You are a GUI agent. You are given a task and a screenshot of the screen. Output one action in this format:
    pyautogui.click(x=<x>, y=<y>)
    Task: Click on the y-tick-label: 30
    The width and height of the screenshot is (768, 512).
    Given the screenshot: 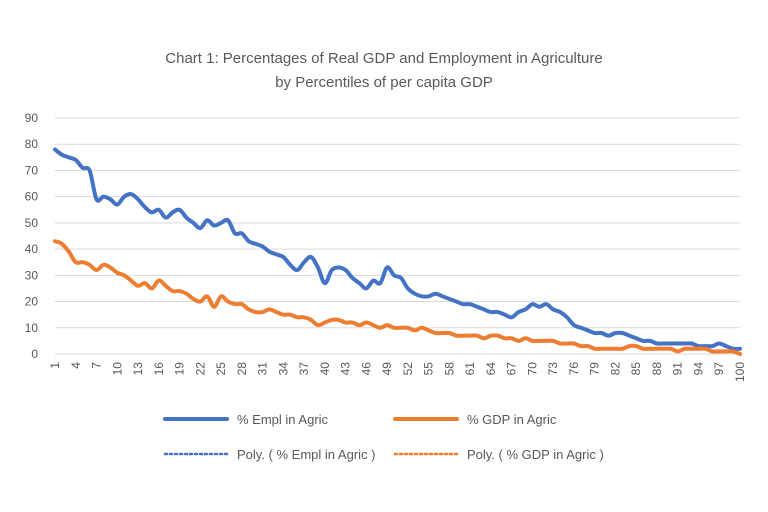 What is the action you would take?
    pyautogui.click(x=32, y=275)
    